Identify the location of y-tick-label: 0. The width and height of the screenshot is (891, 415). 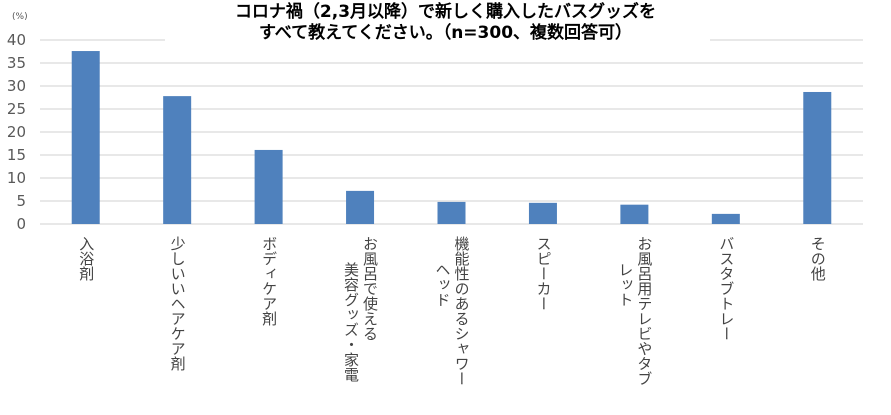
(21, 224).